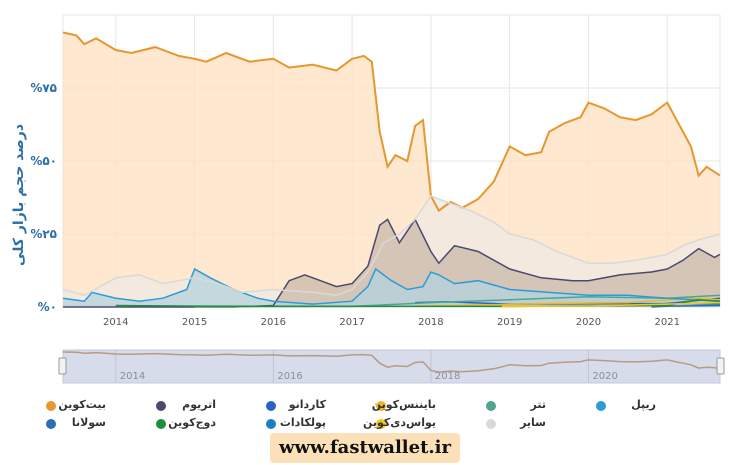 This screenshot has width=730, height=465. Describe the element at coordinates (365, 448) in the screenshot. I see `watermark: www.fastwallet.ir` at that location.